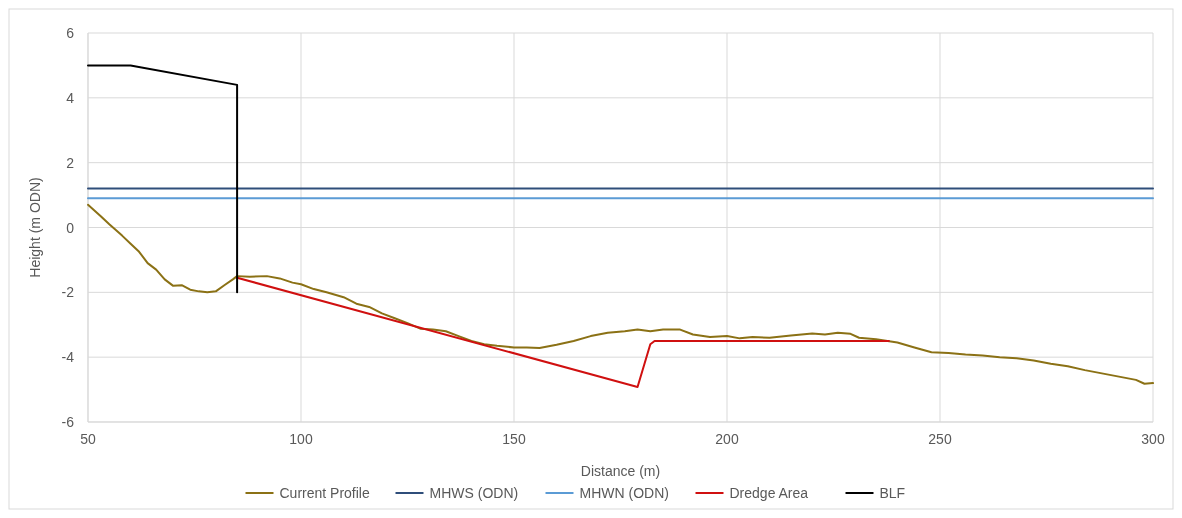  I want to click on legend-label: Current Profile, so click(324, 493).